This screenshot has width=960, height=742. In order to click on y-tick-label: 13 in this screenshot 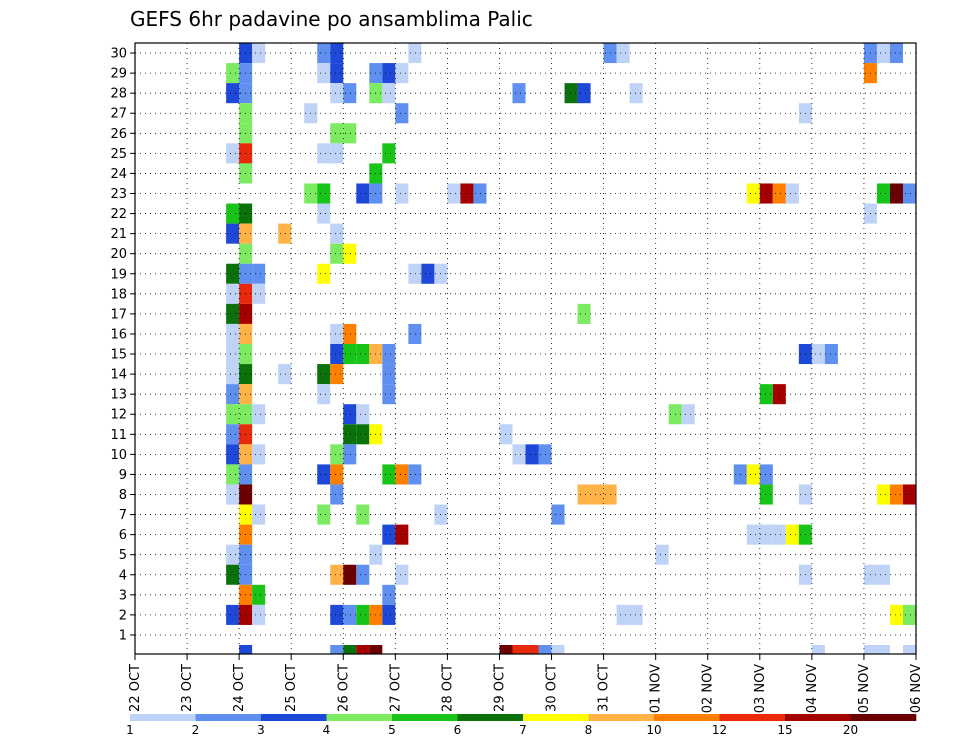, I will do `click(118, 395)`.